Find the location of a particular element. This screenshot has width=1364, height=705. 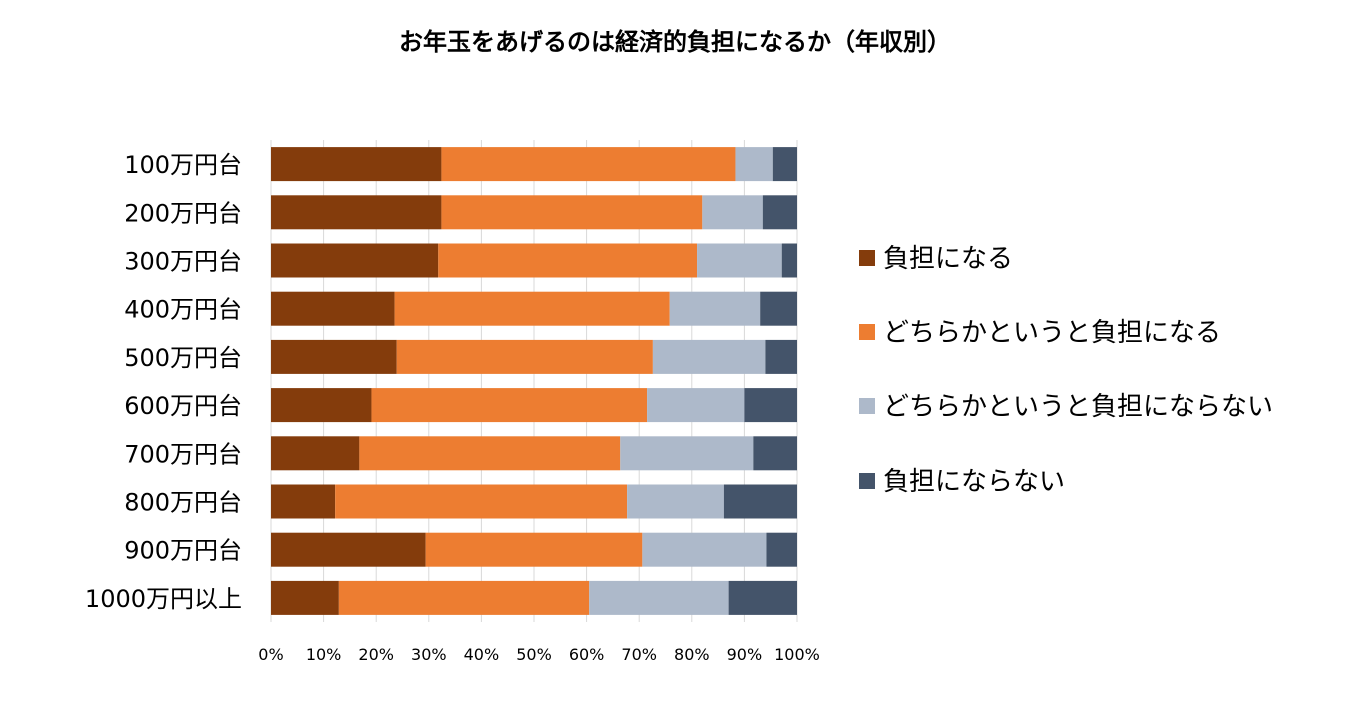

chart-title: お年玉をあげるのは経済的負担になるか（年収別） is located at coordinates (675, 42).